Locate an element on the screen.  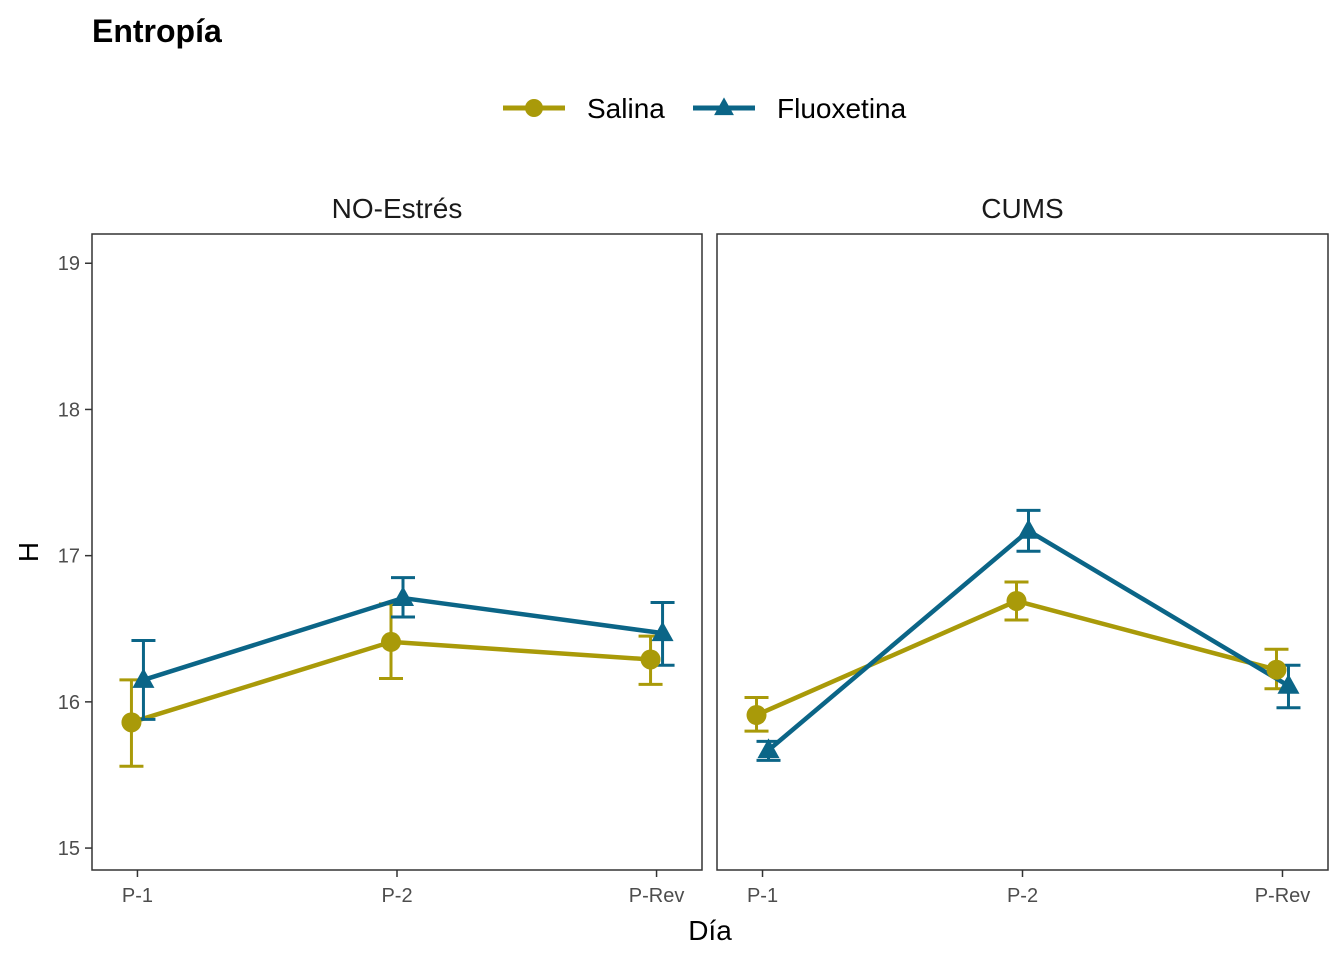
legend-item-fluoxetina: Fluoxetina is located at coordinates (800, 108).